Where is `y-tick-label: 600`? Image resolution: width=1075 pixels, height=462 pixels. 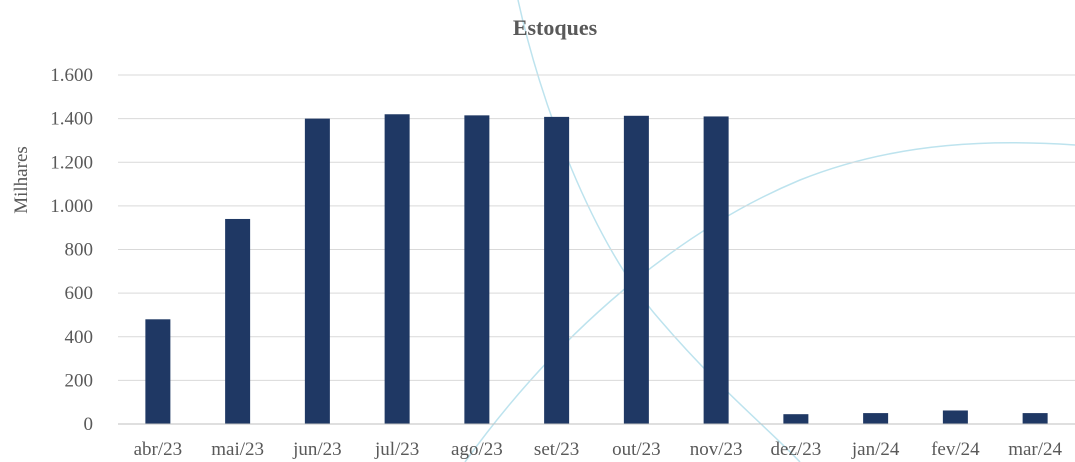 y-tick-label: 600 is located at coordinates (79, 293).